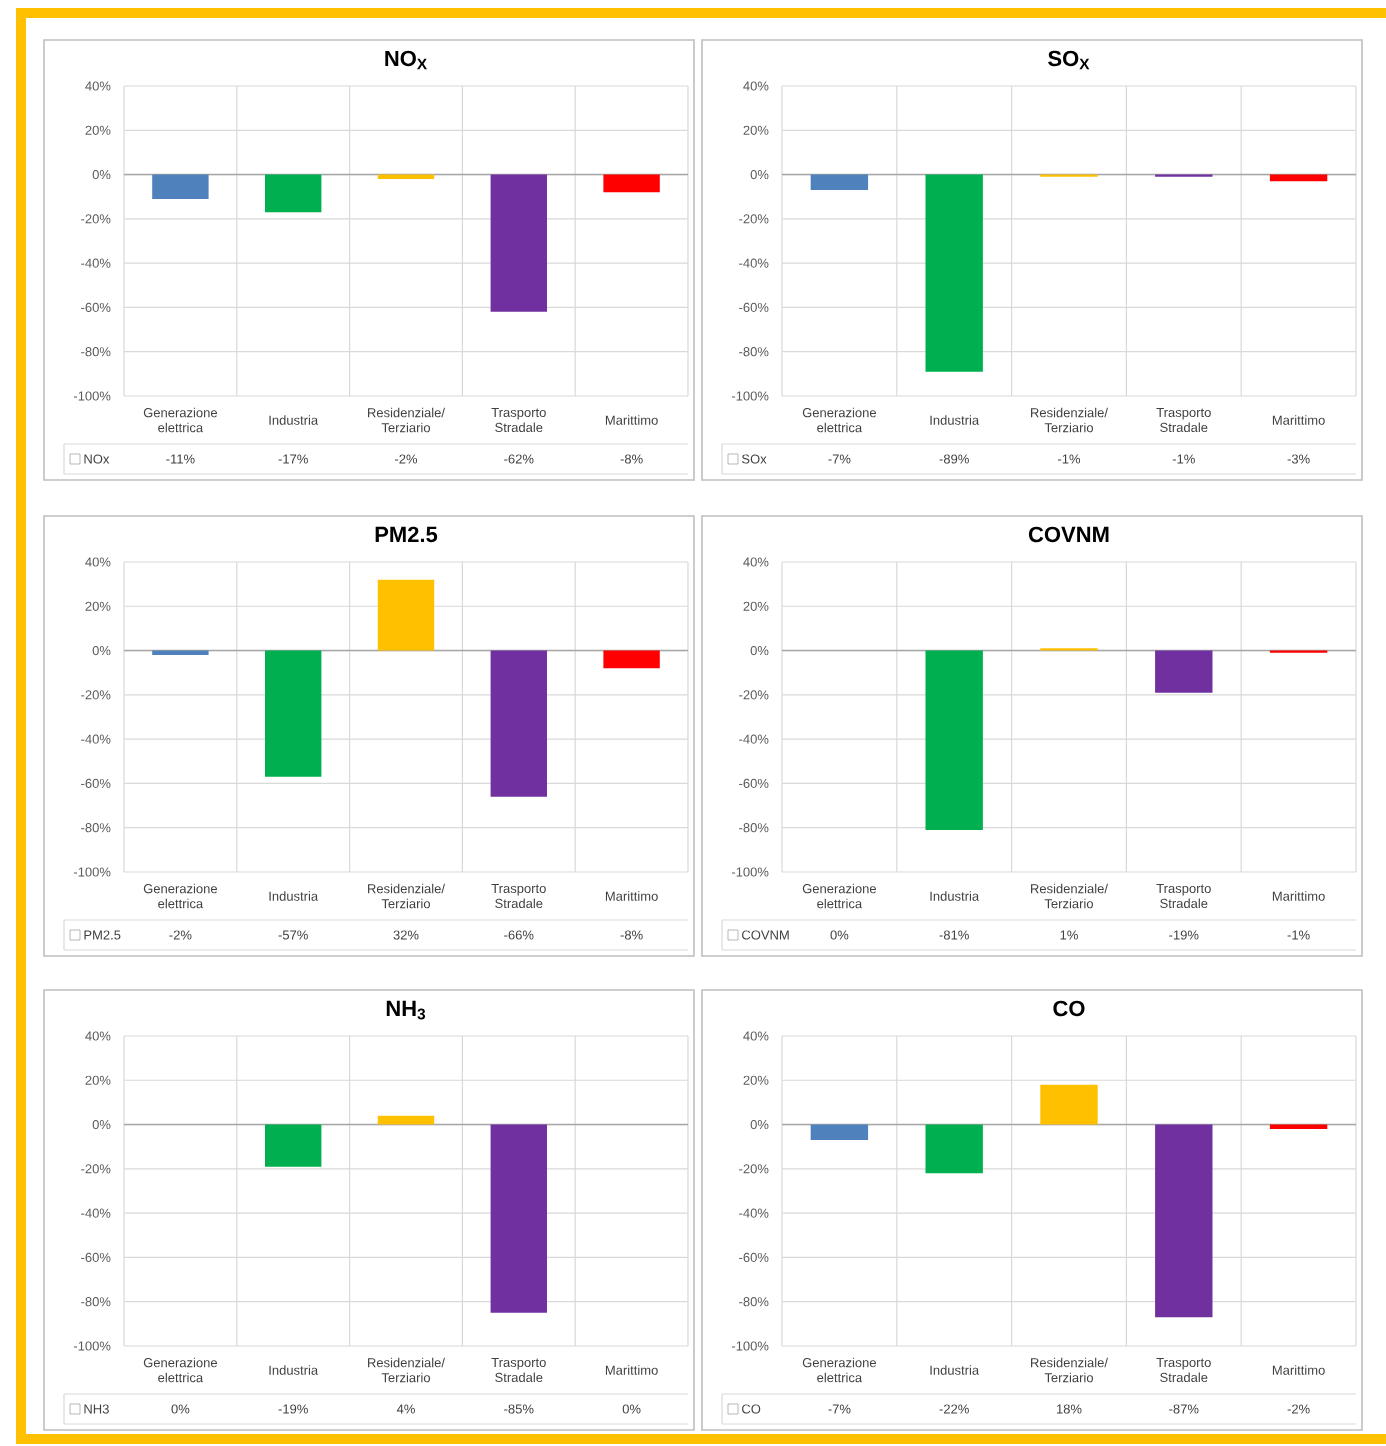 Image resolution: width=1386 pixels, height=1446 pixels. I want to click on chart-title: CO, so click(1069, 1008).